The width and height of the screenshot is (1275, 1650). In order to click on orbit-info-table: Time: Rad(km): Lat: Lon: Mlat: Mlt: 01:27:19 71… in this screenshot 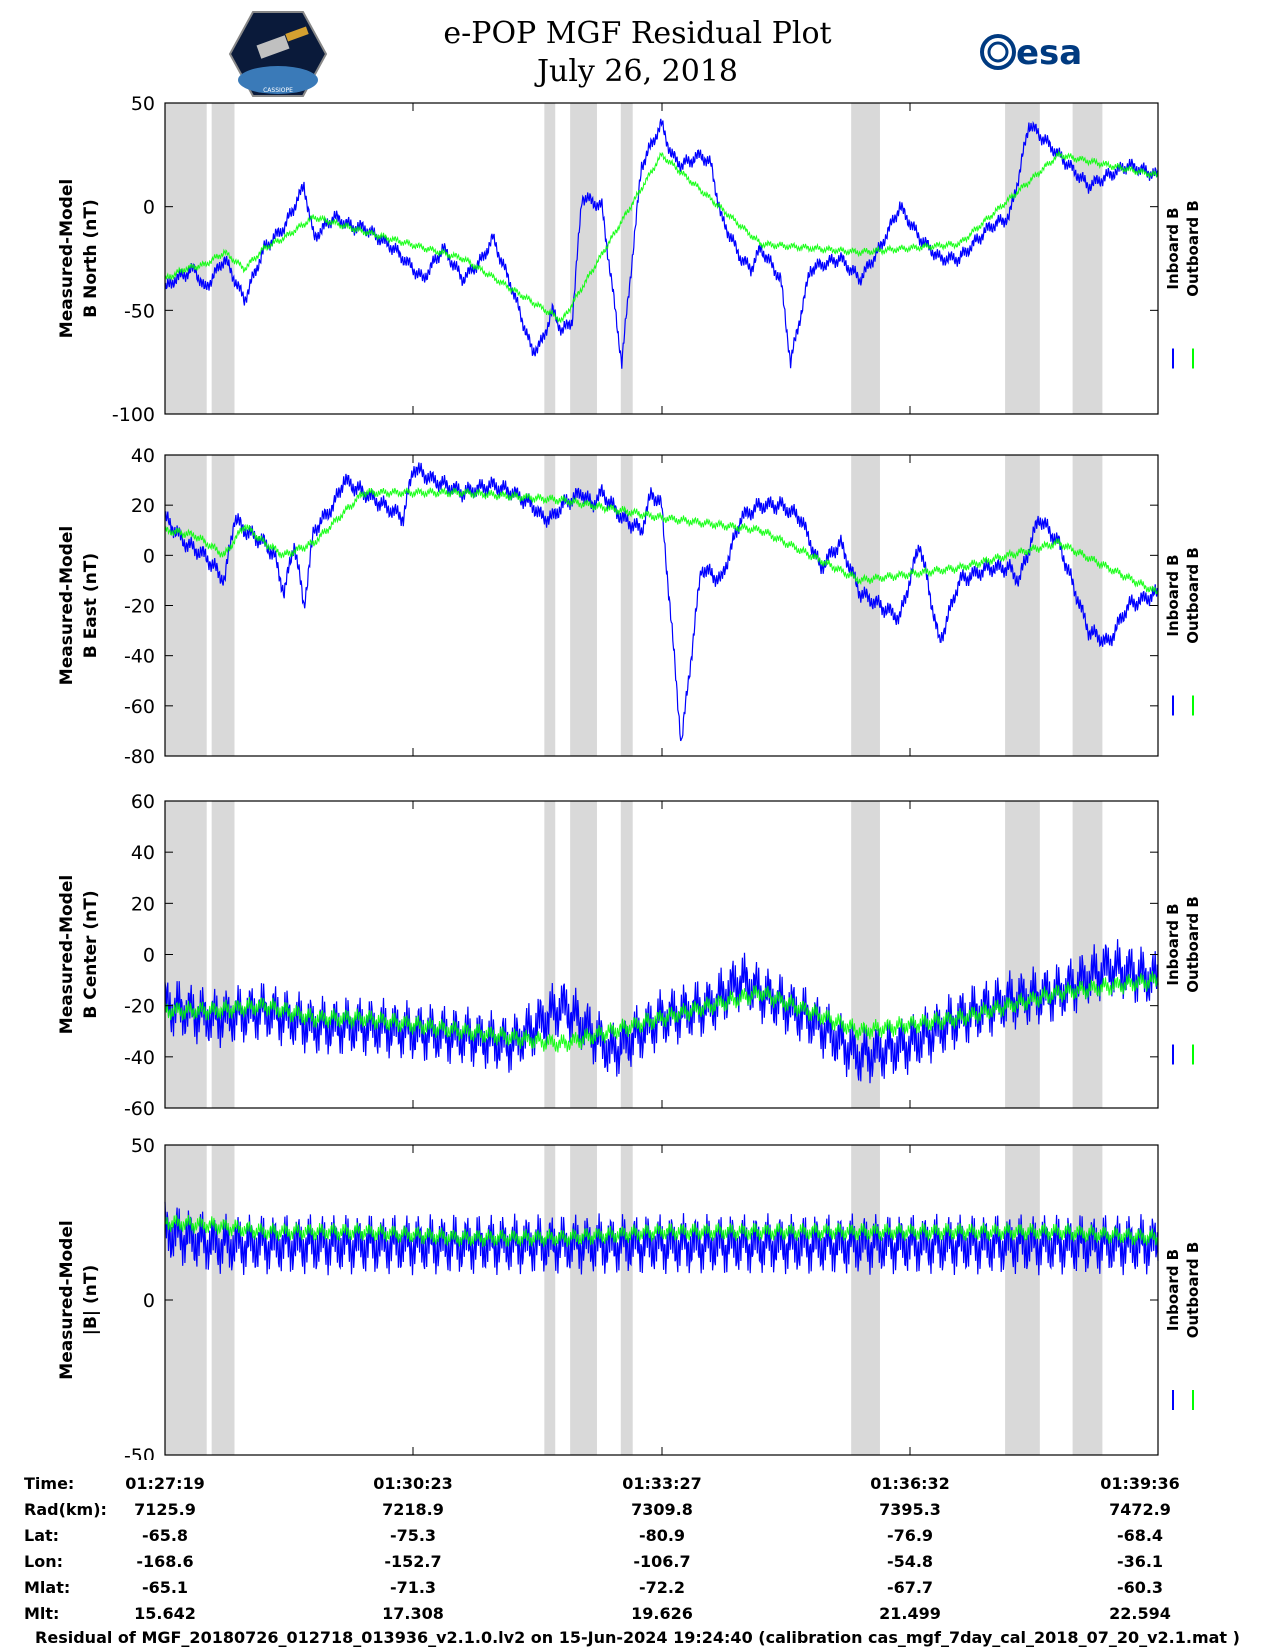, I will do `click(637, 1545)`.